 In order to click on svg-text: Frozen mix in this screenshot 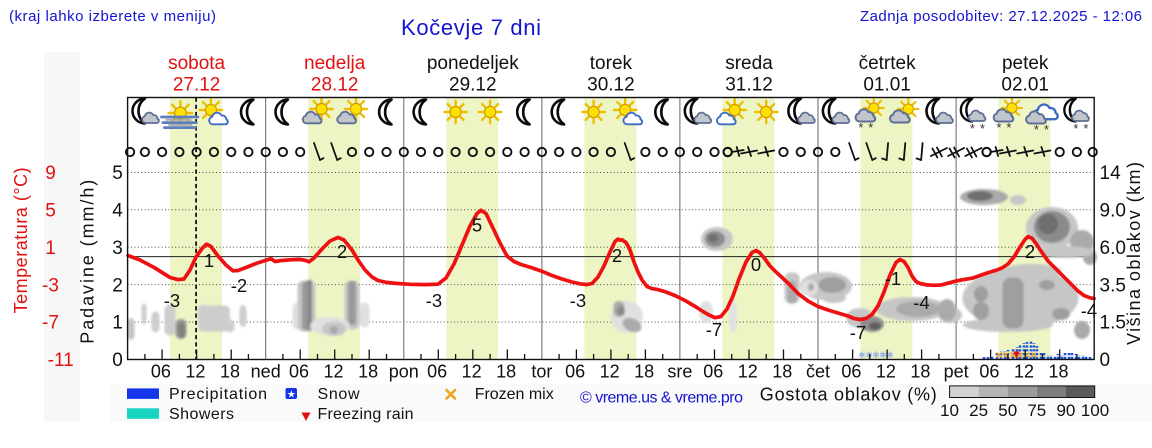, I will do `click(514, 394)`.